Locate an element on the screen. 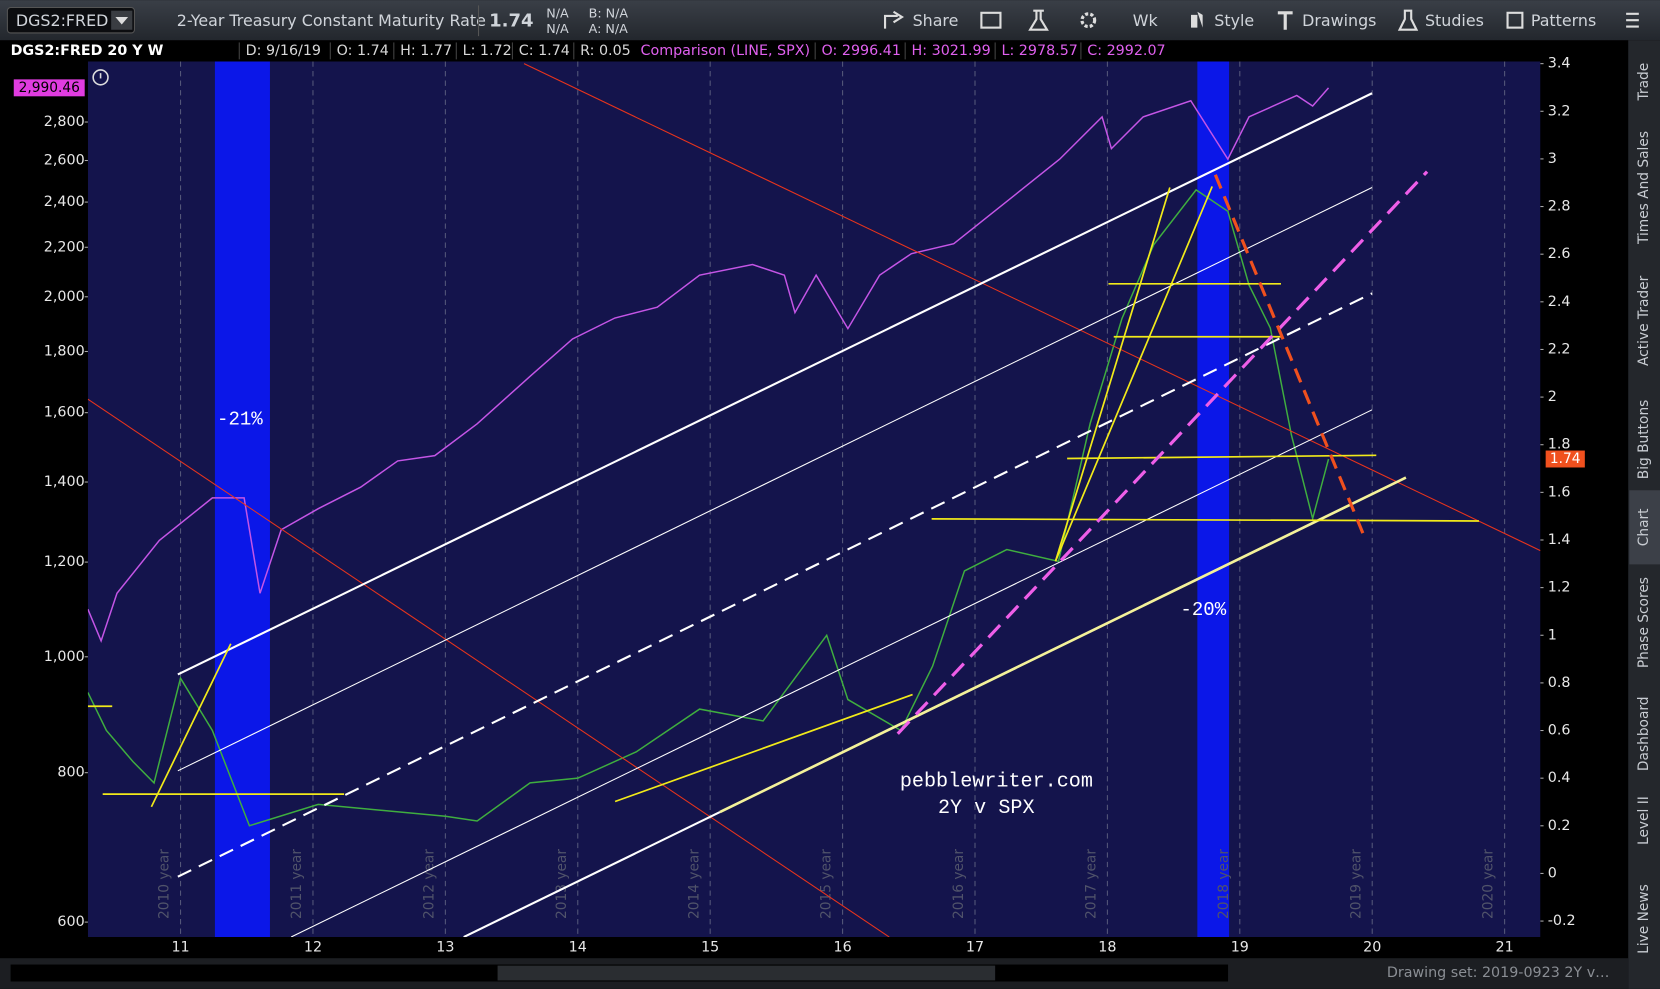 Image resolution: width=1660 pixels, height=989 pixels. y2-tick-label: 2.4 is located at coordinates (1559, 302).